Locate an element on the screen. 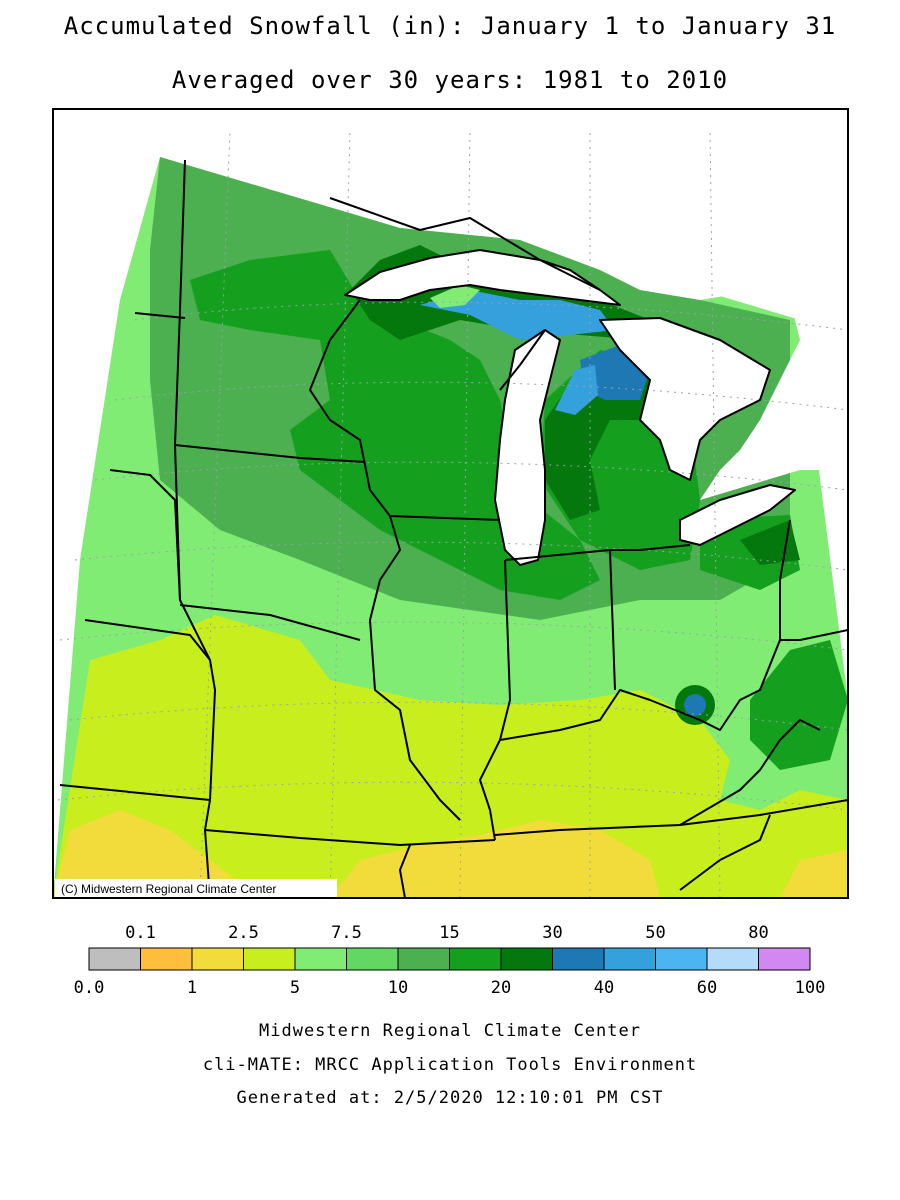 The image size is (900, 1200). legend-bottom-label: 100 is located at coordinates (810, 988).